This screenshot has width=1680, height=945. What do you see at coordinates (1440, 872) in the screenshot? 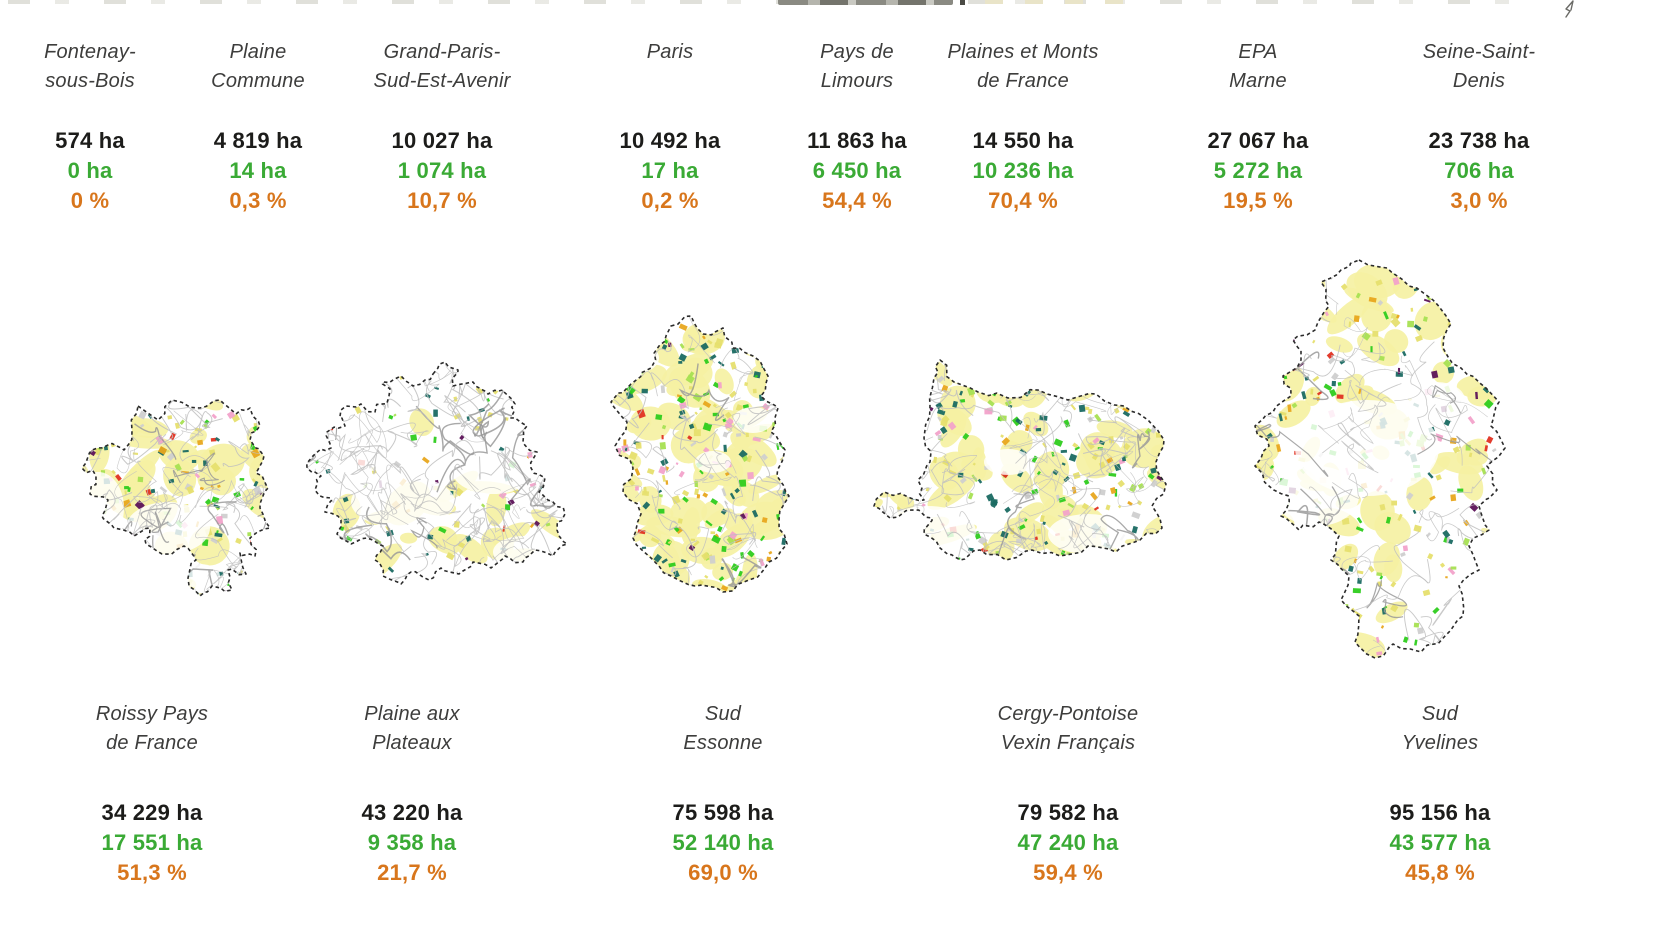
I see `agricultural-share-value: 45,8 %` at bounding box center [1440, 872].